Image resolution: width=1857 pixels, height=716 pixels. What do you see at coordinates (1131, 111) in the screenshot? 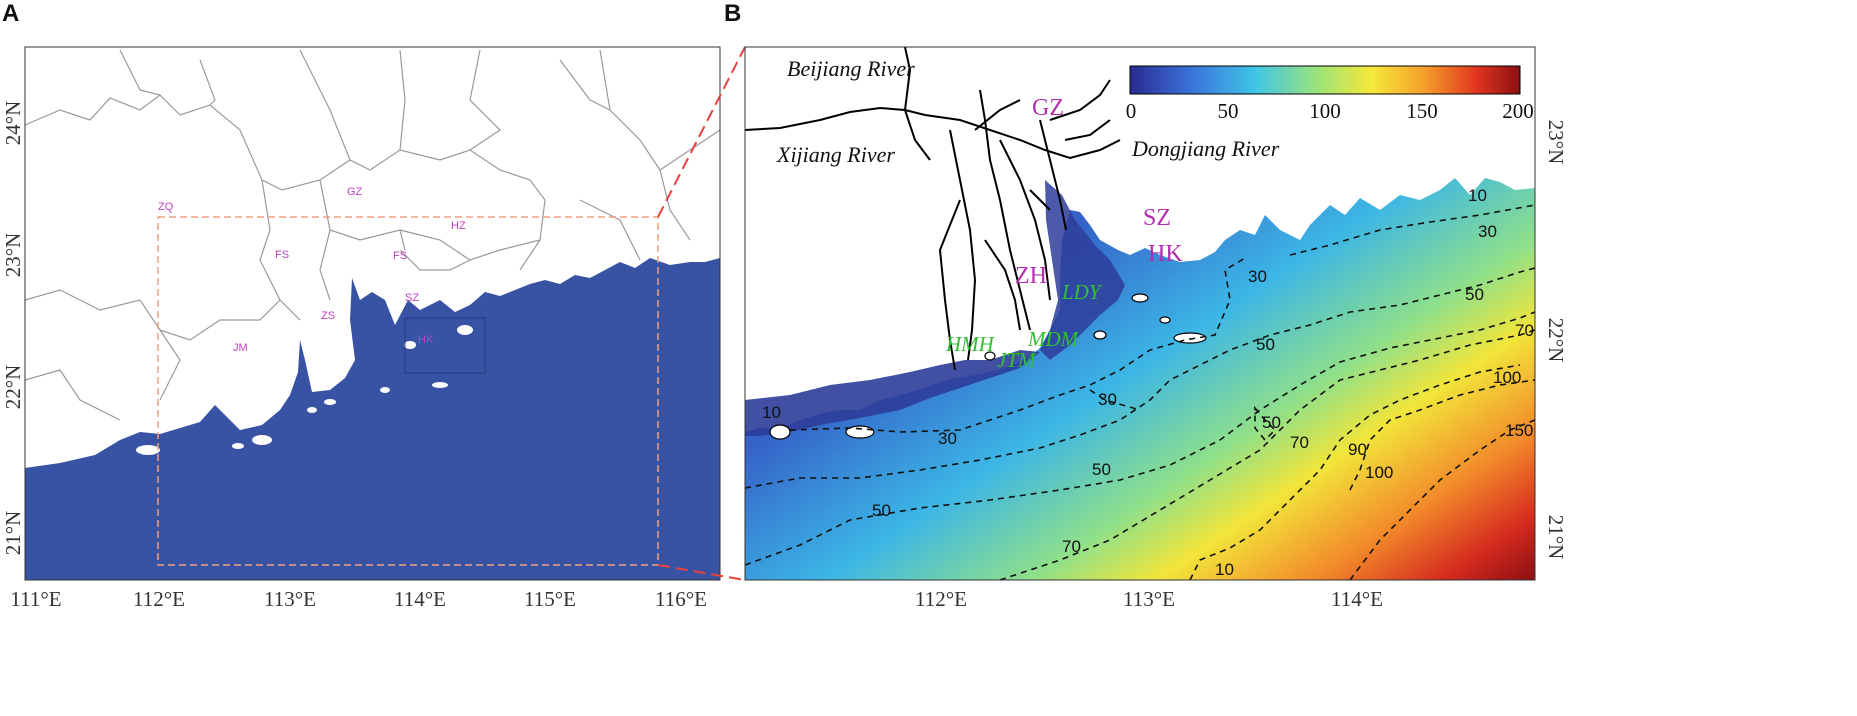
I see `colorbar-tick: 0` at bounding box center [1131, 111].